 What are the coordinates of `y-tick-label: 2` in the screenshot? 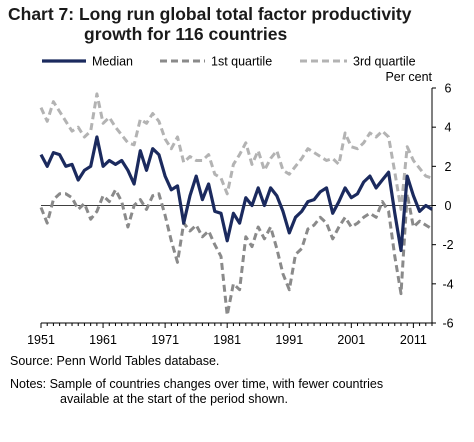 It's located at (448, 167).